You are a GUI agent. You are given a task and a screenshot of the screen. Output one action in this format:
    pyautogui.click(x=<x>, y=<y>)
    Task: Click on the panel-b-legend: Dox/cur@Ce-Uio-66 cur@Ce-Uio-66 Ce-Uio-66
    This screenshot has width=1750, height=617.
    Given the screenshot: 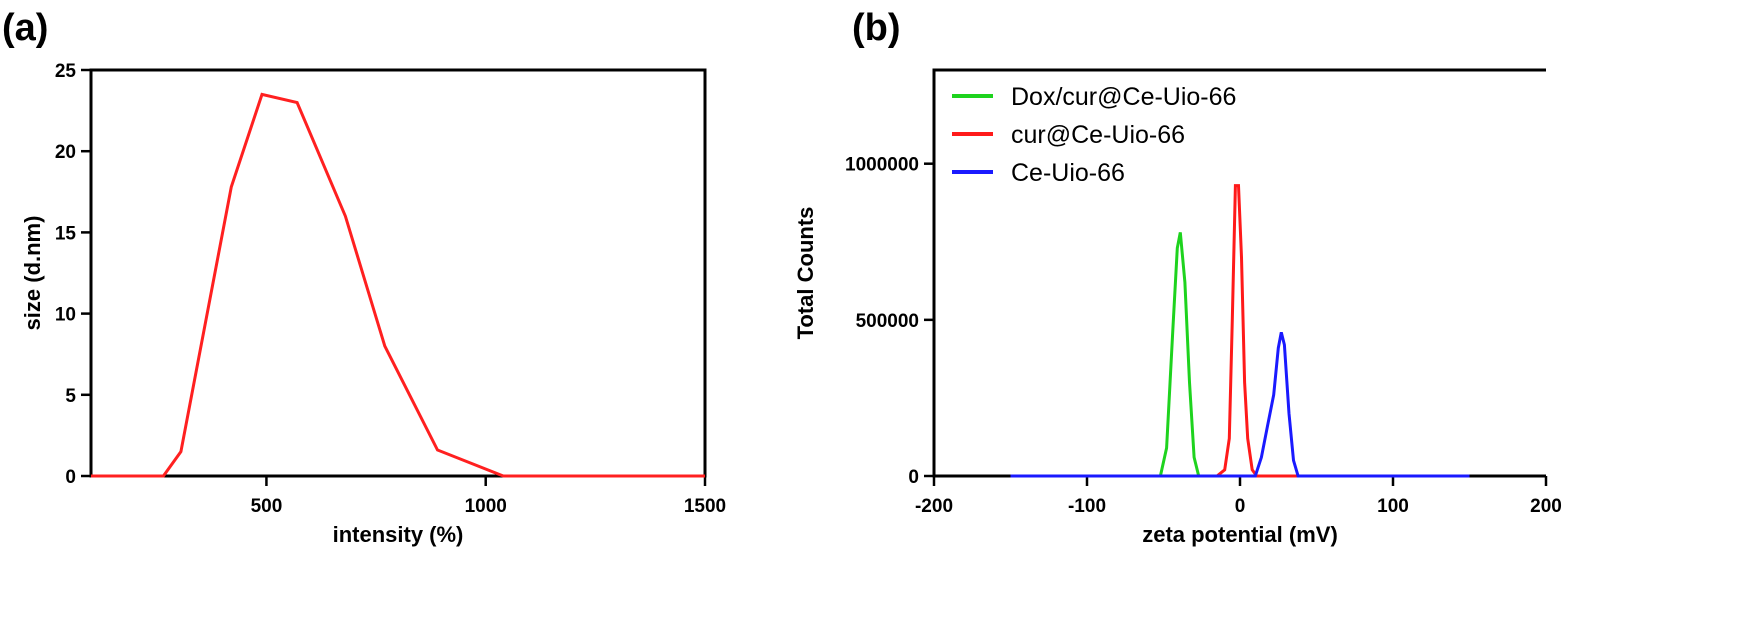 What is the action you would take?
    pyautogui.click(x=1094, y=135)
    